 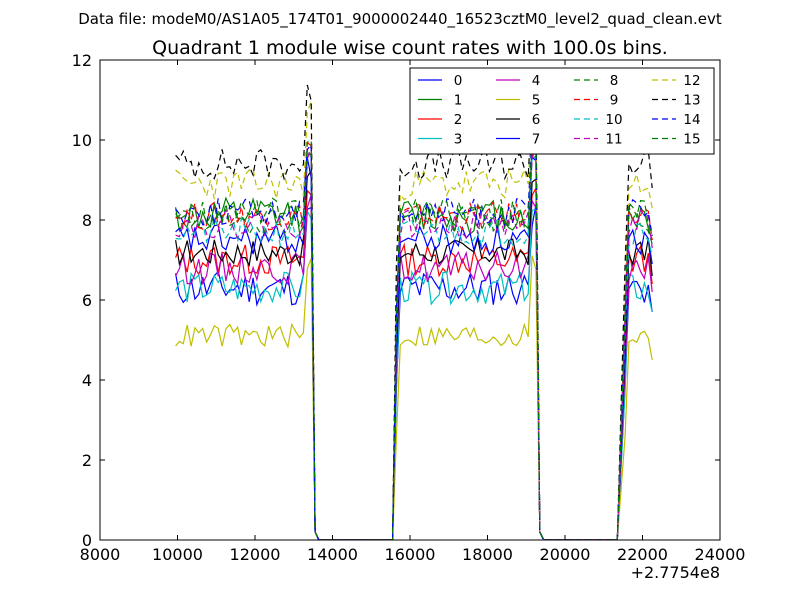 What do you see at coordinates (691, 120) in the screenshot?
I see `legend-label-14: 14` at bounding box center [691, 120].